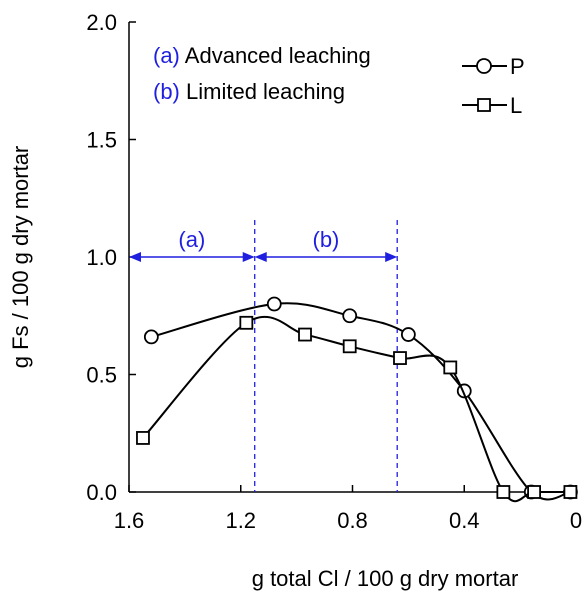  What do you see at coordinates (326, 356) in the screenshot?
I see `reference-lines` at bounding box center [326, 356].